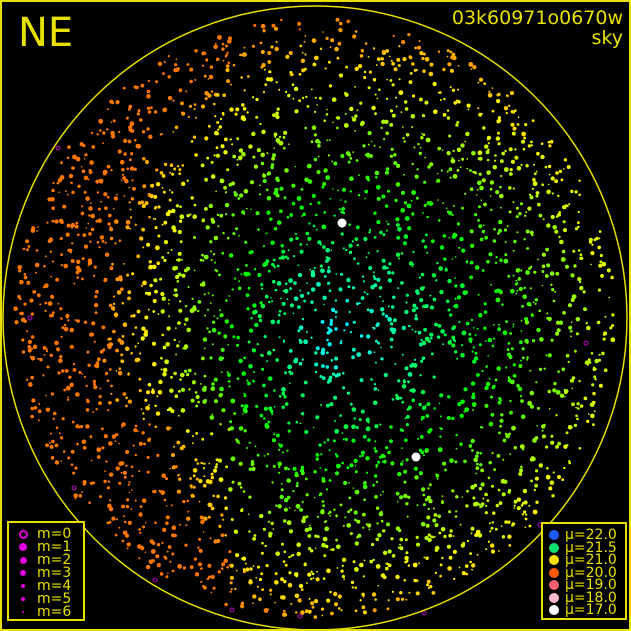  What do you see at coordinates (586, 343) in the screenshot?
I see `bright-star-outside` at bounding box center [586, 343].